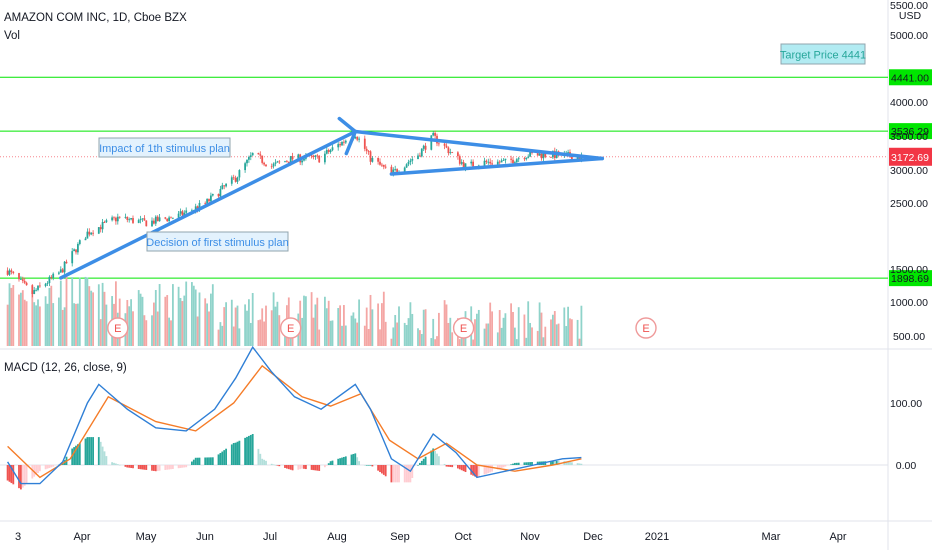  What do you see at coordinates (217, 241) in the screenshot?
I see `decision-box` at bounding box center [217, 241].